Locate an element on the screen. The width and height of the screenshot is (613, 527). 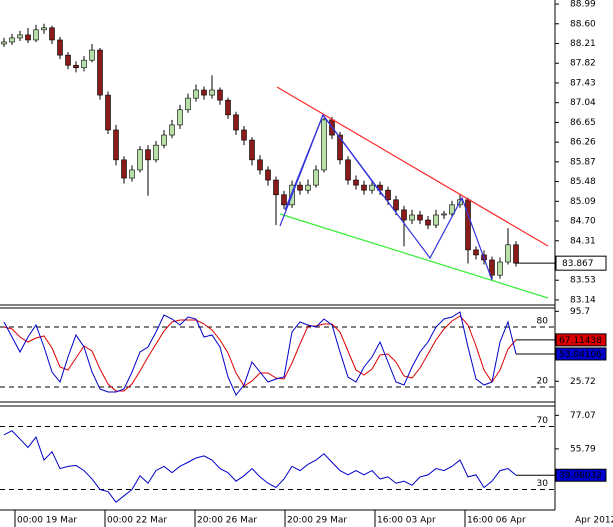
x-tick-label: 00:00 19 Mar is located at coordinates (47, 521).